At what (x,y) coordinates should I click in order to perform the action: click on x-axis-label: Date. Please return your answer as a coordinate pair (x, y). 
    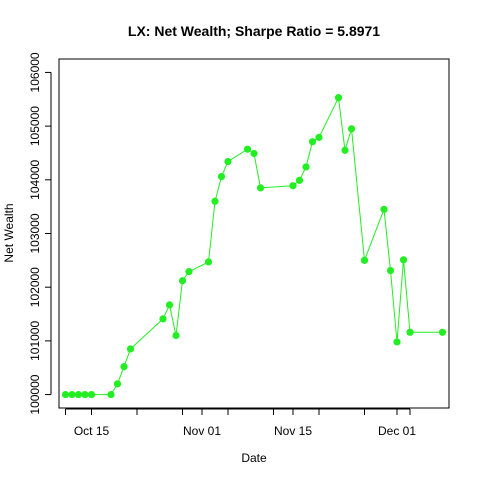
    Looking at the image, I should click on (254, 458).